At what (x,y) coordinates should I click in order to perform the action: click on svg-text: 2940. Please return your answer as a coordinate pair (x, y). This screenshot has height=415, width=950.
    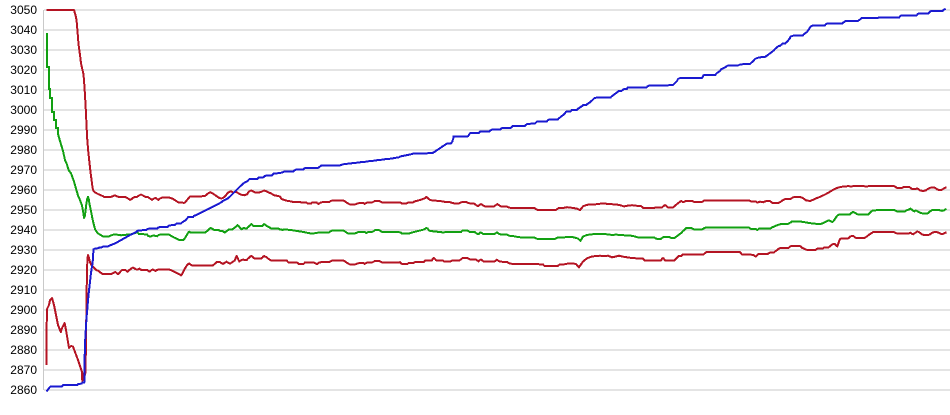
    Looking at the image, I should click on (23, 230).